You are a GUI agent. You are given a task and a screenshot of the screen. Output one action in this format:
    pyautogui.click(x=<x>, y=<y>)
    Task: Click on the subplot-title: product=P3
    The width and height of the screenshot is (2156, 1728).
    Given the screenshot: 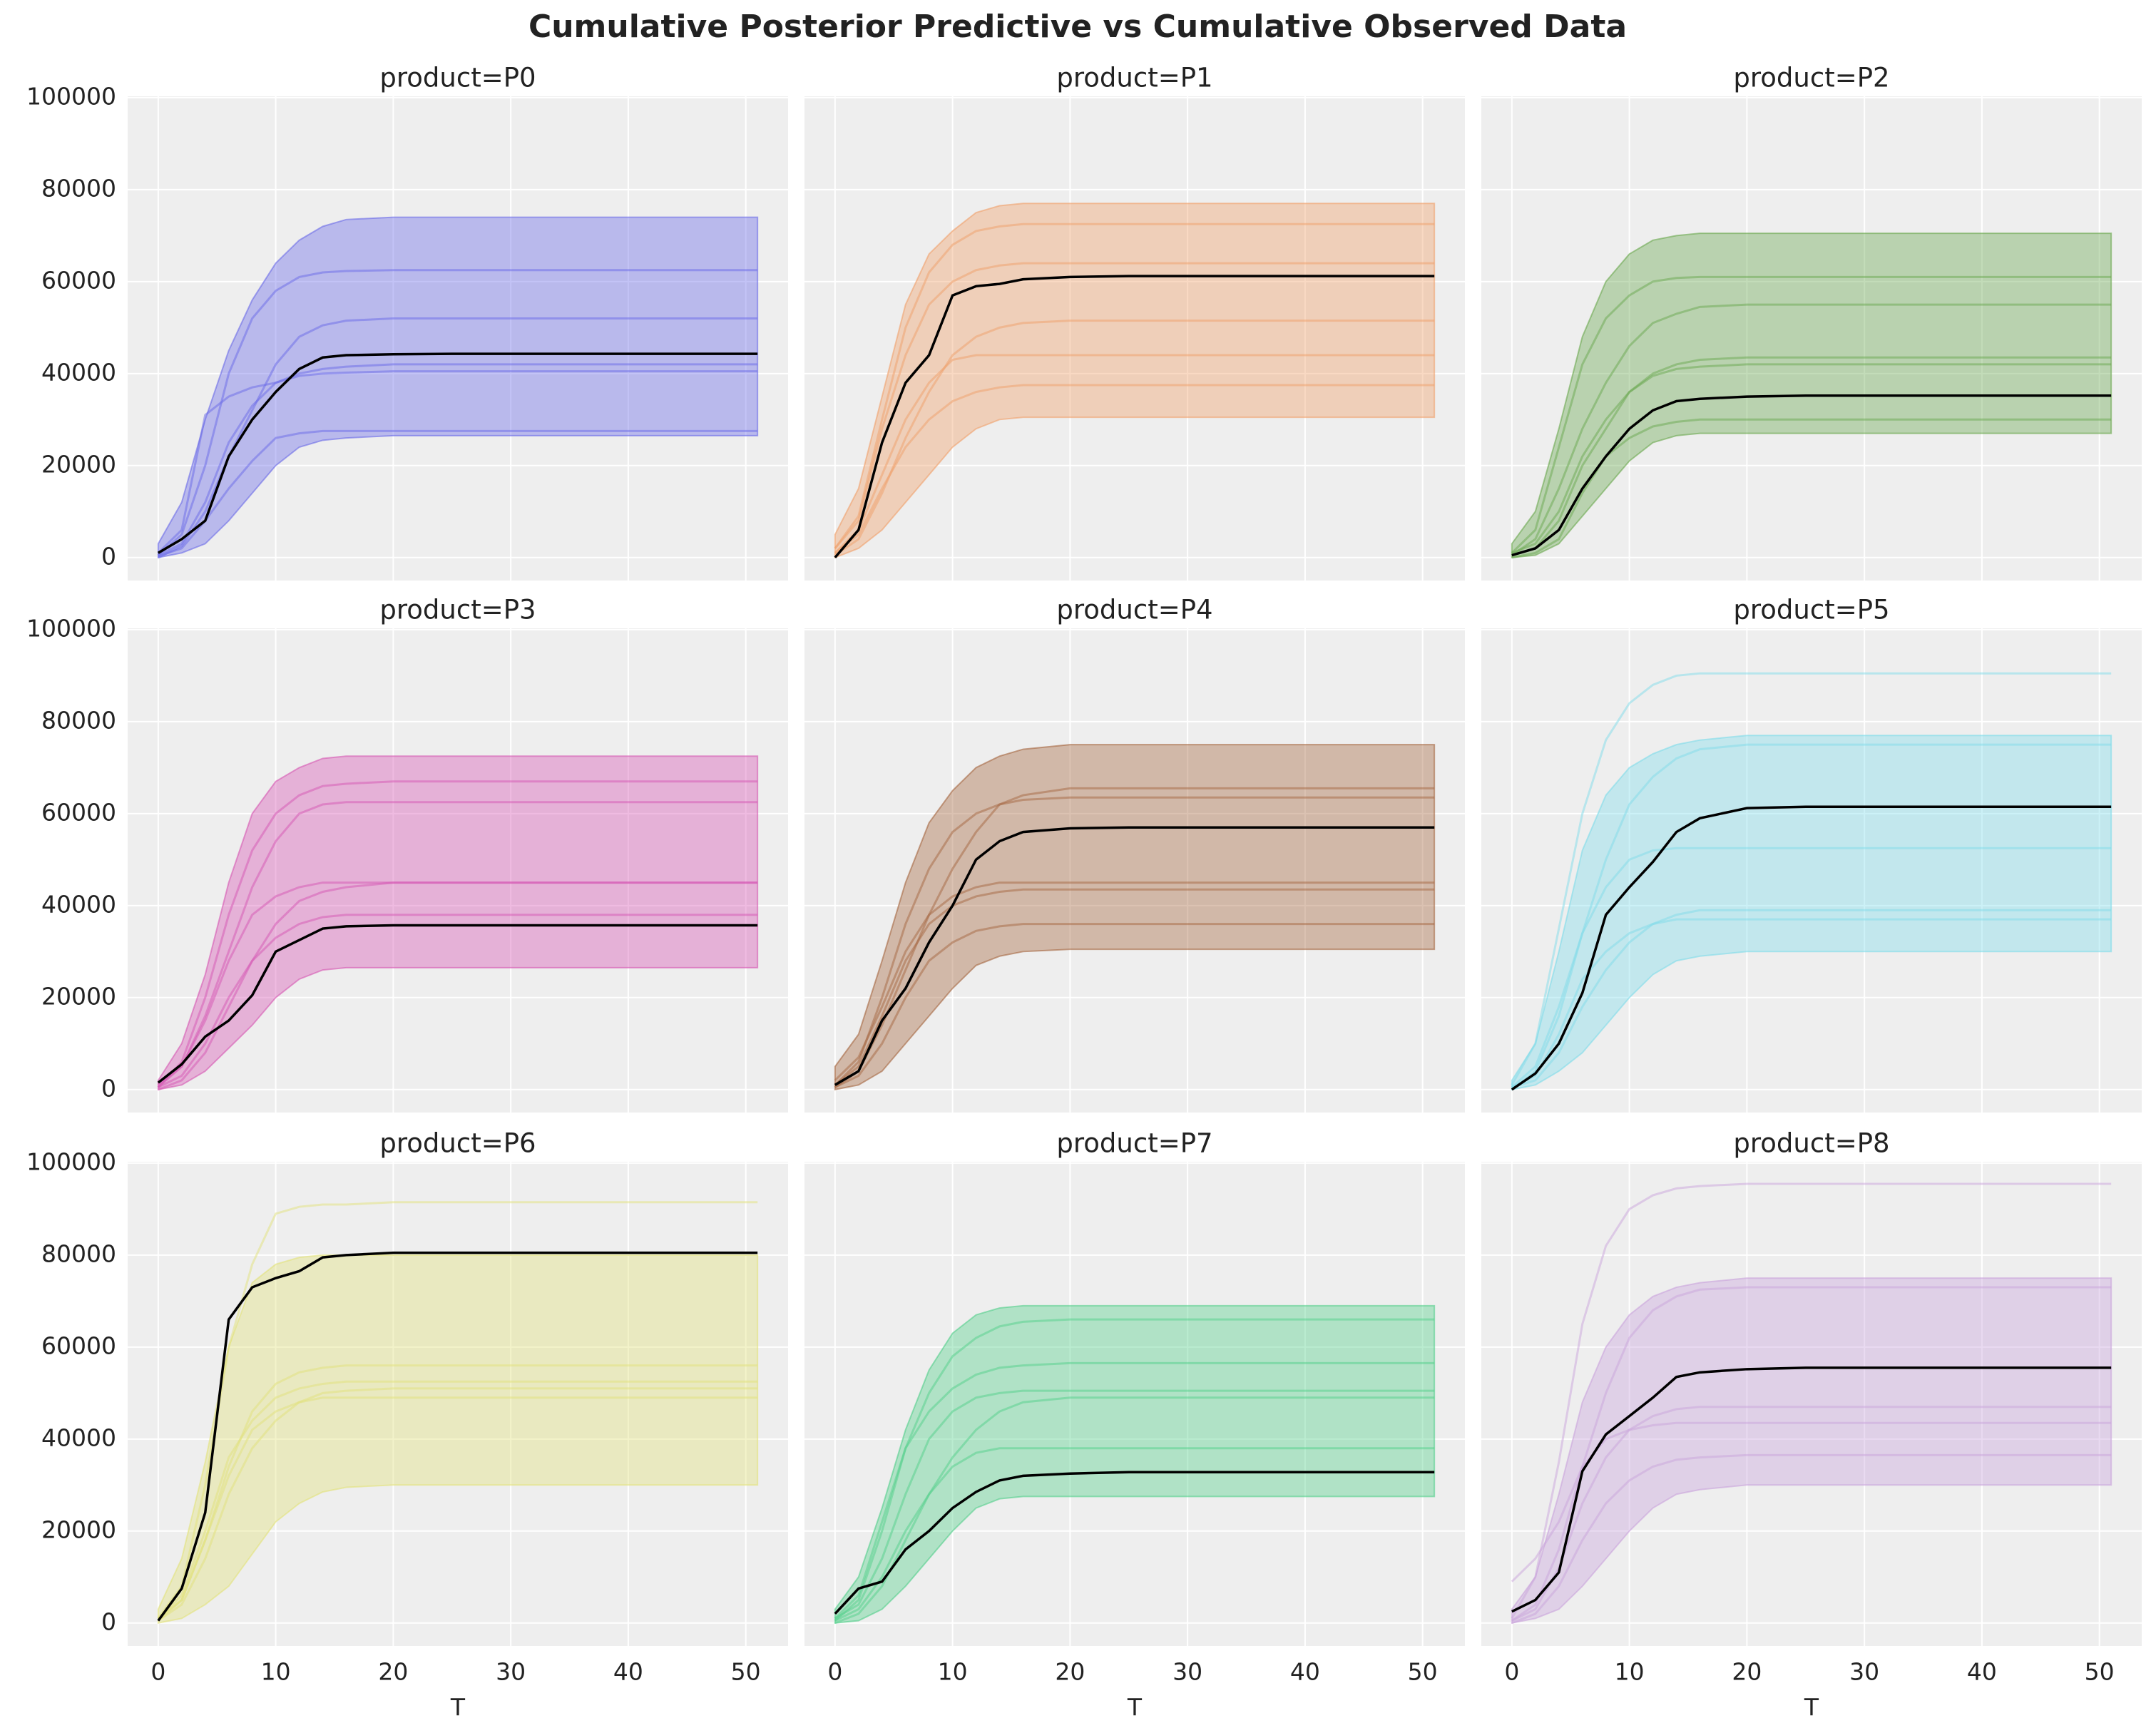 What is the action you would take?
    pyautogui.click(x=458, y=610)
    